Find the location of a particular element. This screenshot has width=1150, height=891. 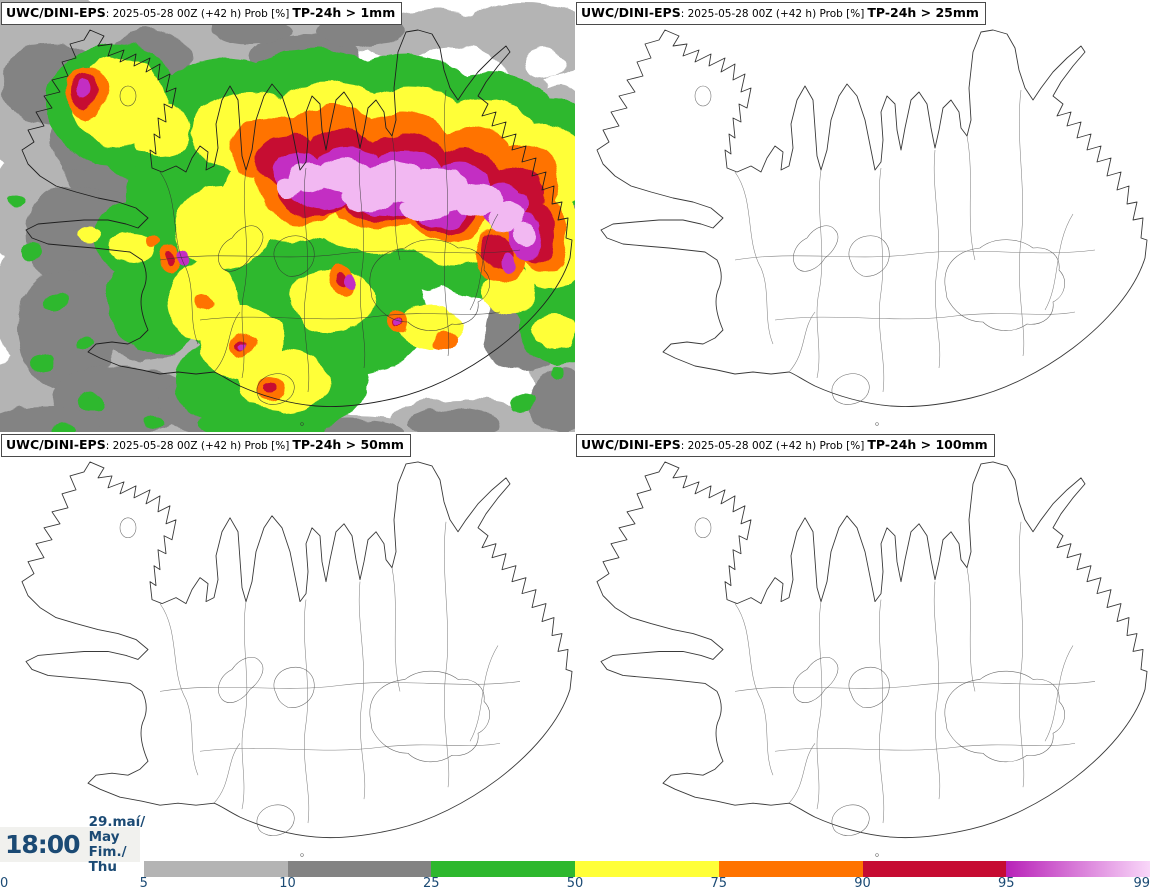

valid-date-line1: 29.maí/ May is located at coordinates (117, 829).